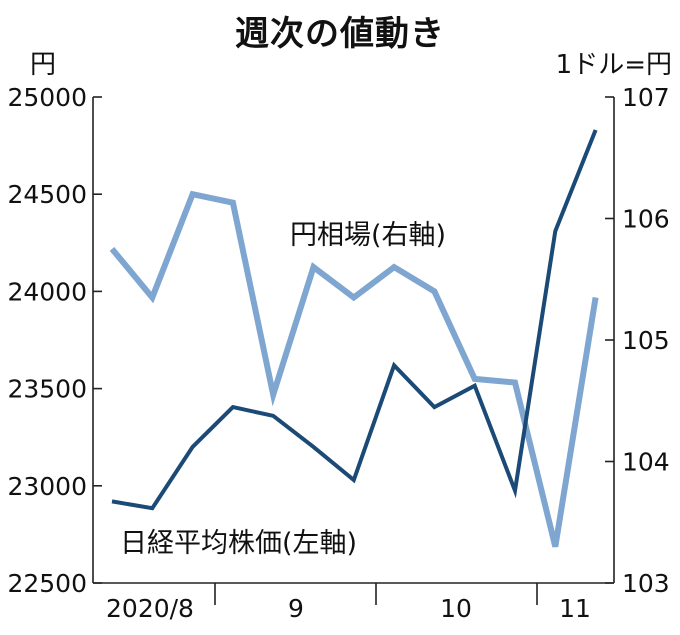 The image size is (680, 635). I want to click on x-tick-label: 10, so click(456, 608).